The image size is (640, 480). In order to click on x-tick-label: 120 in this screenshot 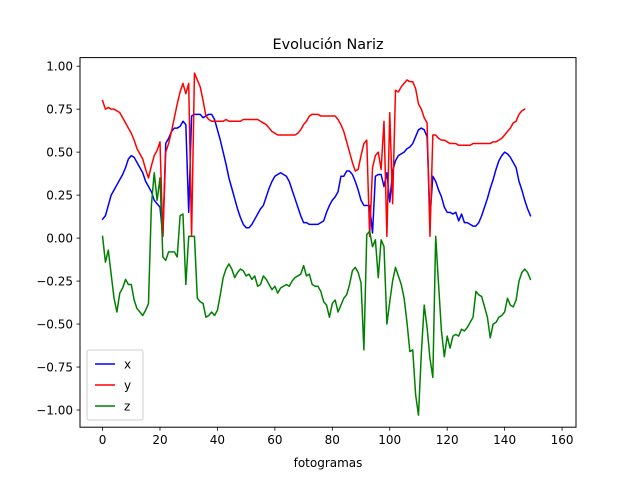, I will do `click(447, 440)`.